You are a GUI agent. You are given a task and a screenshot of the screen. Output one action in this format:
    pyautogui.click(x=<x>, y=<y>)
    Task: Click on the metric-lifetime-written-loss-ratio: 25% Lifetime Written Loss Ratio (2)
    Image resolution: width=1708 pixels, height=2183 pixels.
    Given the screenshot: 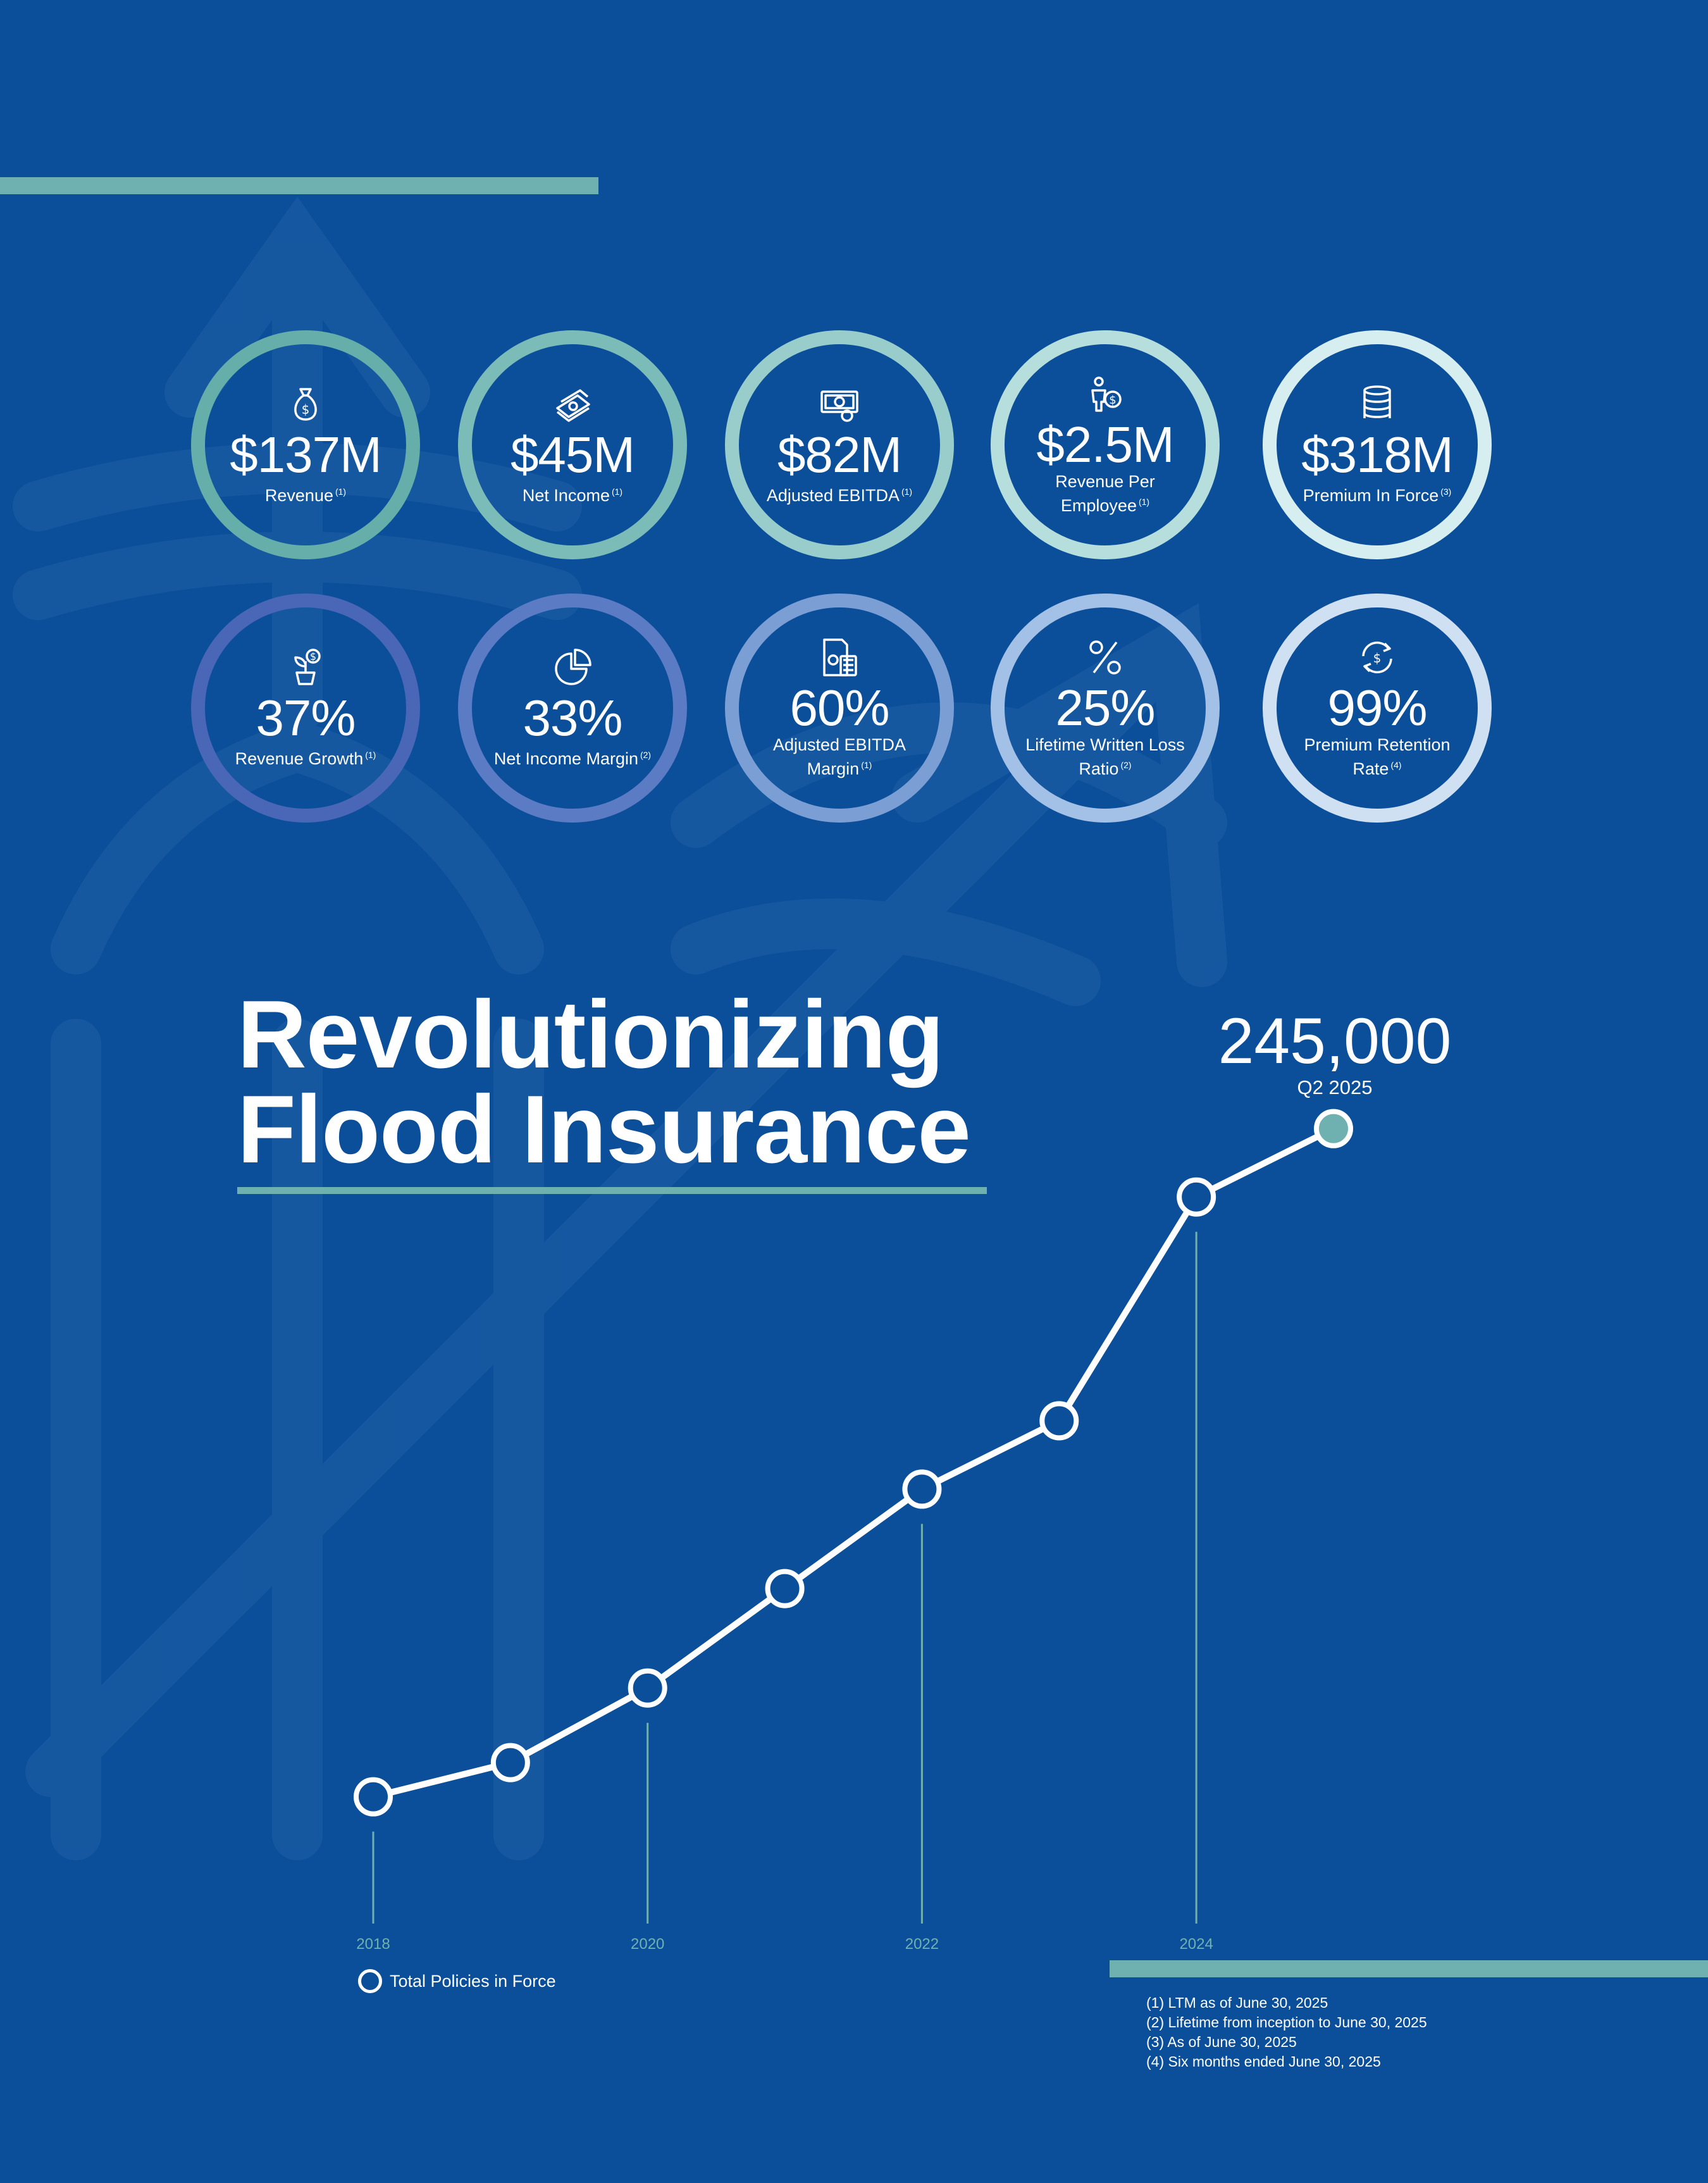 What is the action you would take?
    pyautogui.click(x=1105, y=708)
    